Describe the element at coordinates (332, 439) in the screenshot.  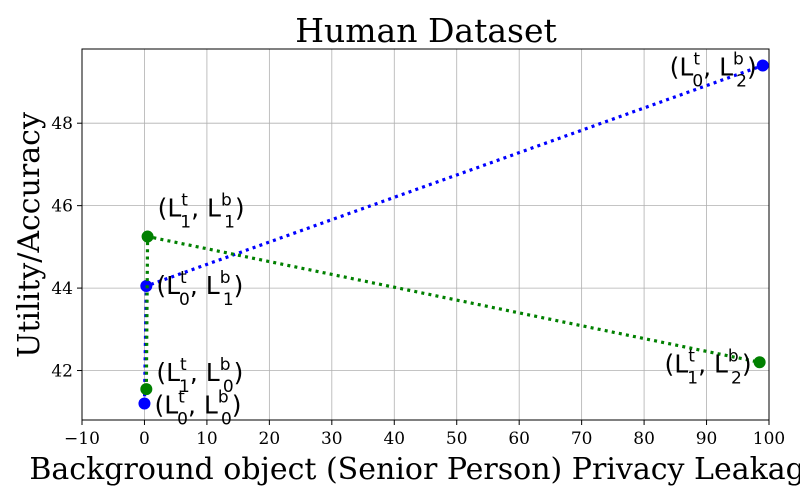
I see `x-tick-label: 30` at that location.